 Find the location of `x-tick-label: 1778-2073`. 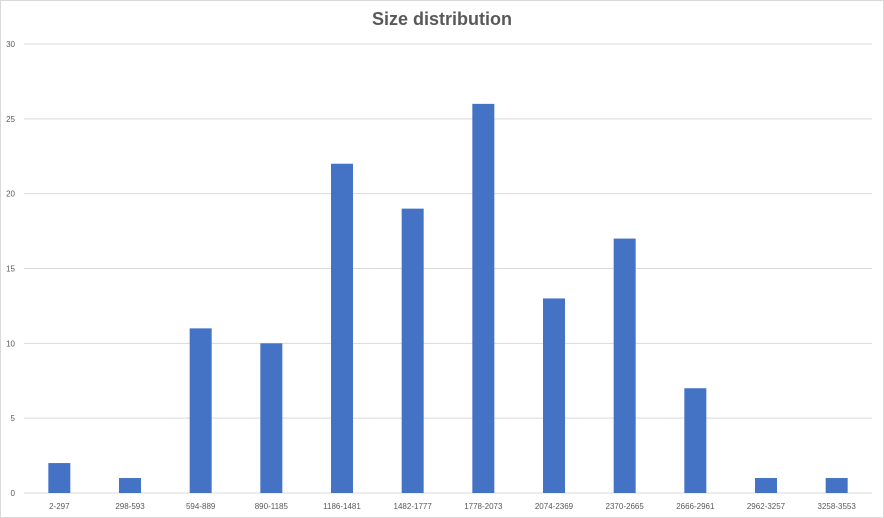

x-tick-label: 1778-2073 is located at coordinates (483, 506).